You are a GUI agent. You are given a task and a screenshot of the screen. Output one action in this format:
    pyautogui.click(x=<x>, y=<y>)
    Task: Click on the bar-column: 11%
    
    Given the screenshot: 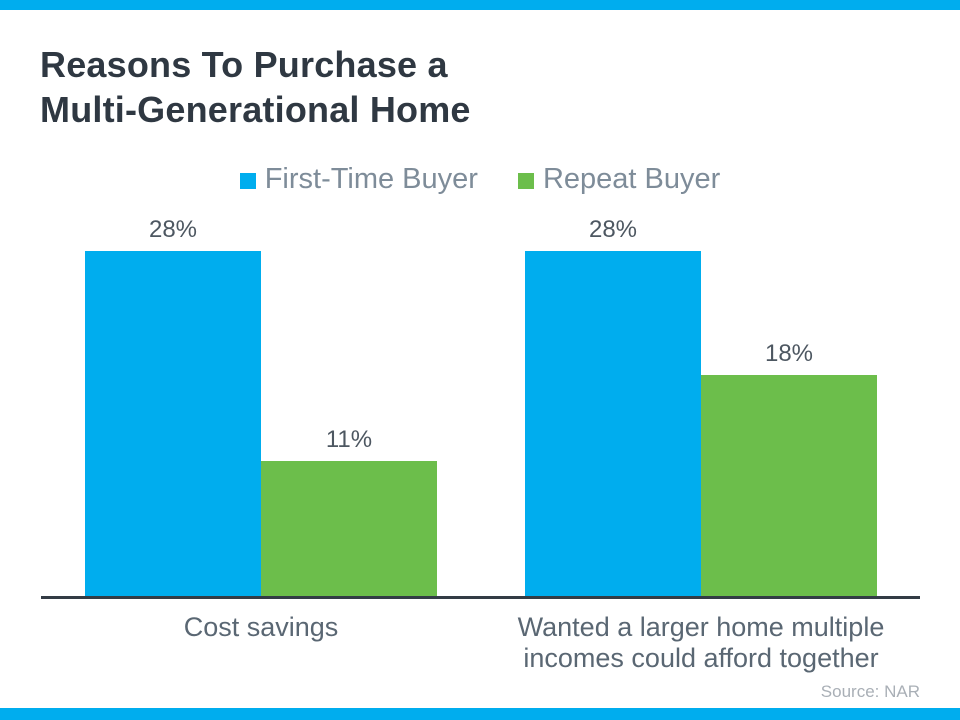 What is the action you would take?
    pyautogui.click(x=349, y=511)
    